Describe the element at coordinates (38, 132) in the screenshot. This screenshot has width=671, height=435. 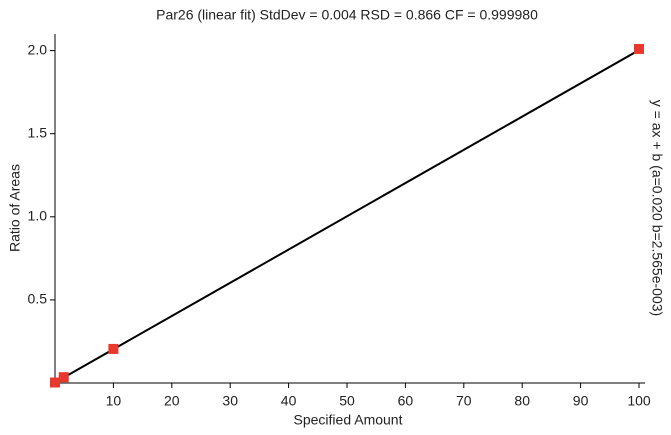
I see `y-tick-label: 1.5` at that location.